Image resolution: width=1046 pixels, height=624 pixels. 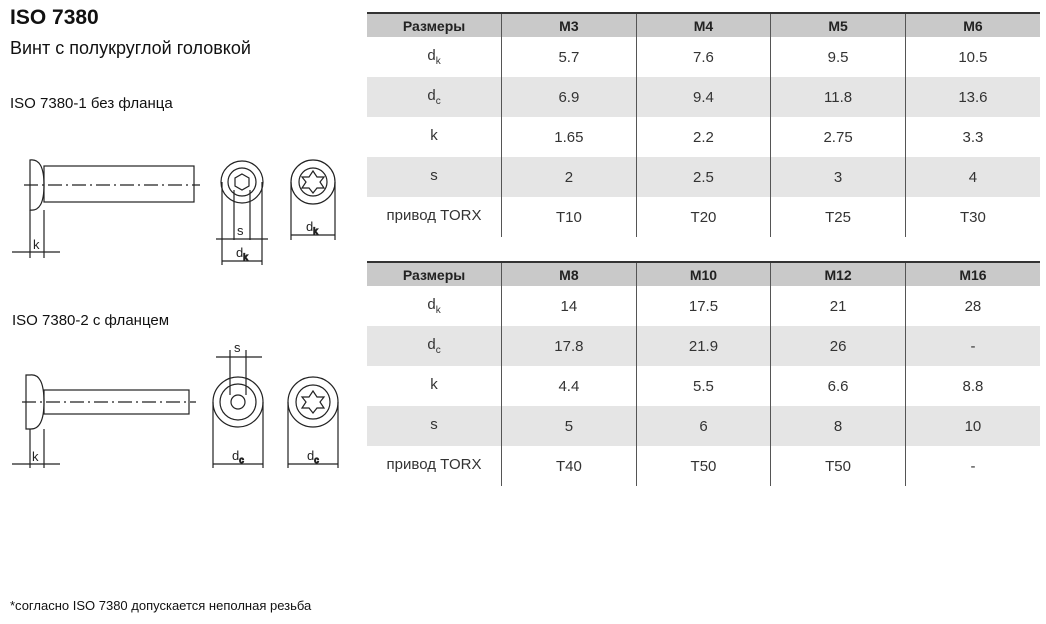 What do you see at coordinates (972, 426) in the screenshot?
I see `table-cell: 10` at bounding box center [972, 426].